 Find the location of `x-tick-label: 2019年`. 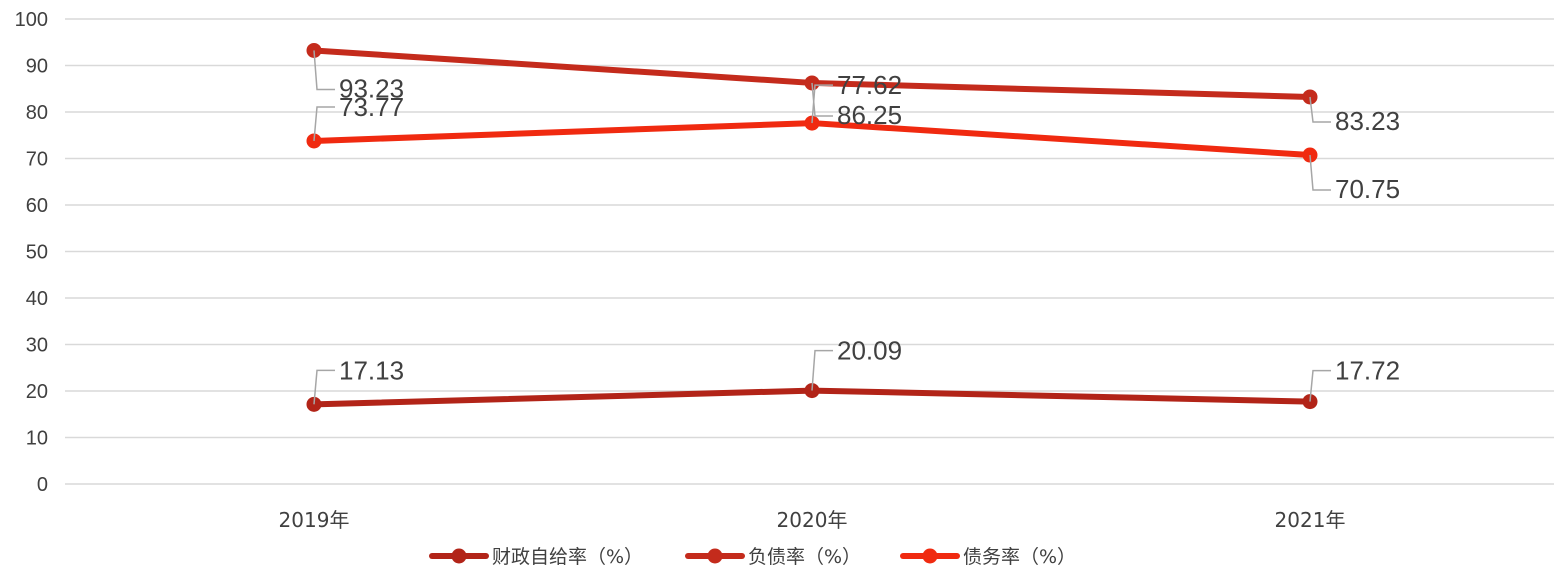

x-tick-label: 2019年 is located at coordinates (314, 520).